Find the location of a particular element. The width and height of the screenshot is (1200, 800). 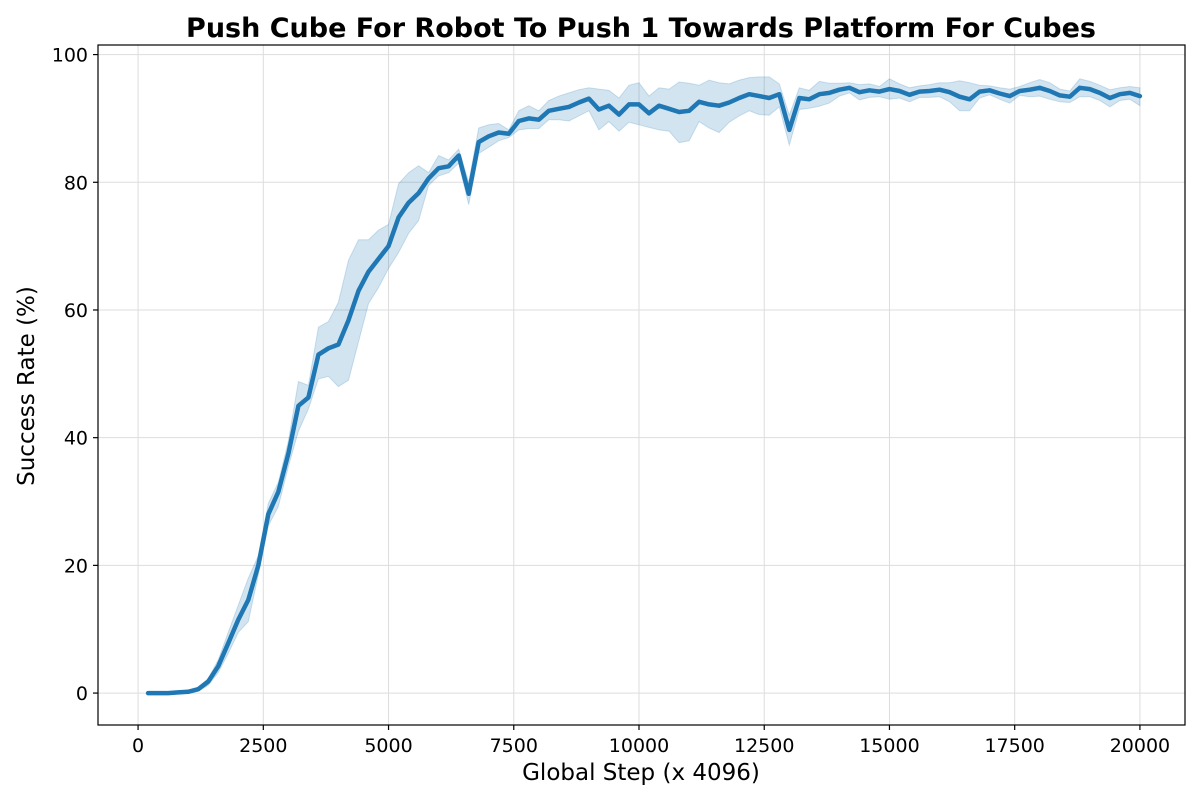

x-tick-label: 7500 is located at coordinates (514, 746).